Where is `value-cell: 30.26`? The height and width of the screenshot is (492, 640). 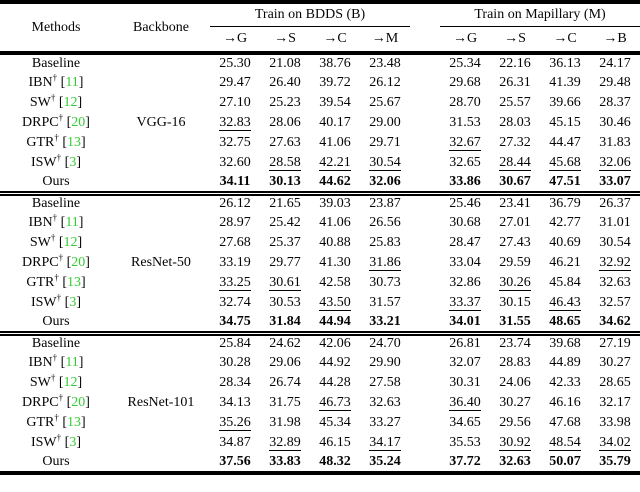 value-cell: 30.26 is located at coordinates (515, 283).